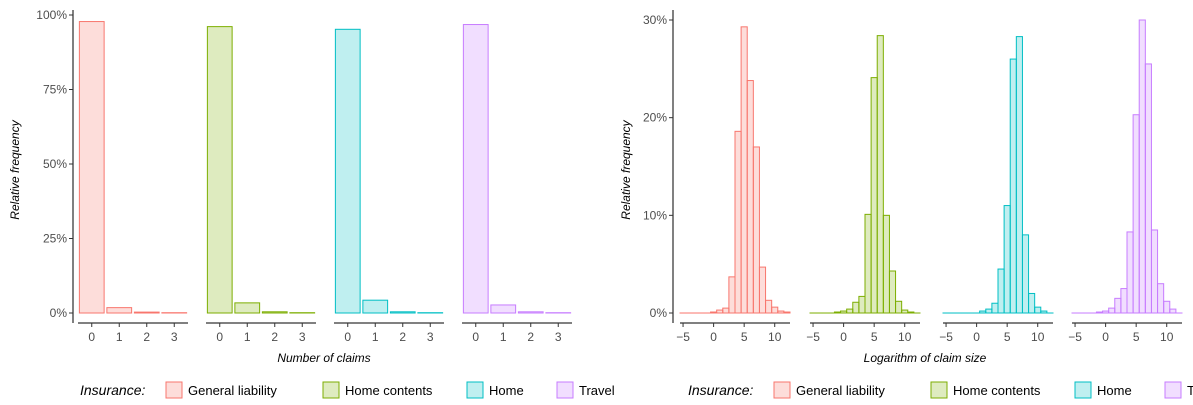 This screenshot has width=1193, height=405. Describe the element at coordinates (1114, 390) in the screenshot. I see `legend-label: Home` at that location.